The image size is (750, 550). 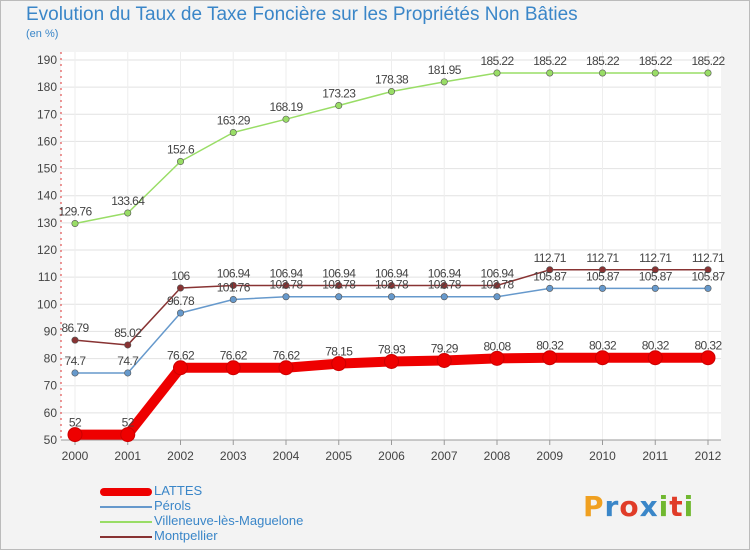 I want to click on legend-item-villeneuve: Villeneuve-lès-Maguelone, so click(x=230, y=521).